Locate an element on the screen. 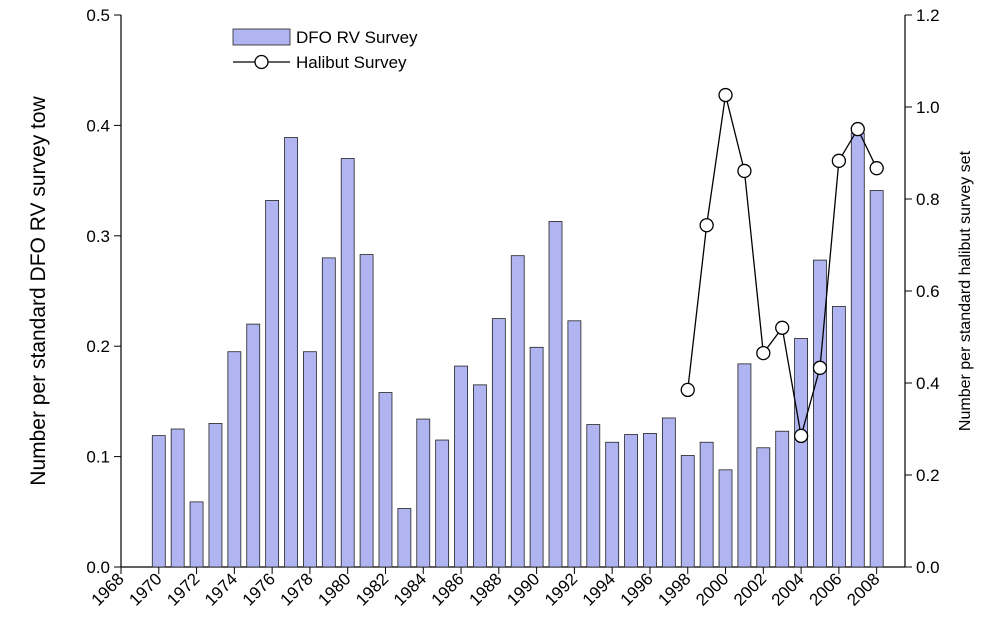 Image resolution: width=987 pixels, height=627 pixels. legend-label: Halibut Survey is located at coordinates (351, 62).